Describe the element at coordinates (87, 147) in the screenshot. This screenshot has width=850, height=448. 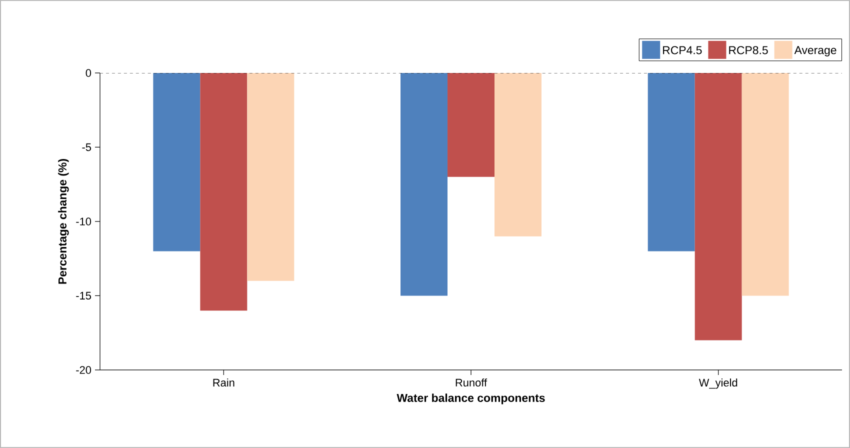
I see `y-tick-label: -5` at that location.